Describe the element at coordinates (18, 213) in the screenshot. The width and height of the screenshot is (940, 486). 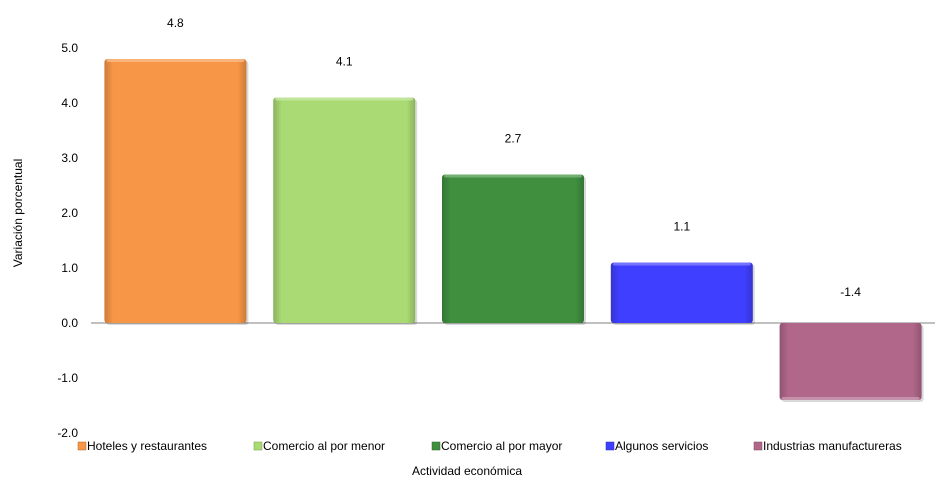
I see `y-axis-label: Variación porcentual` at that location.